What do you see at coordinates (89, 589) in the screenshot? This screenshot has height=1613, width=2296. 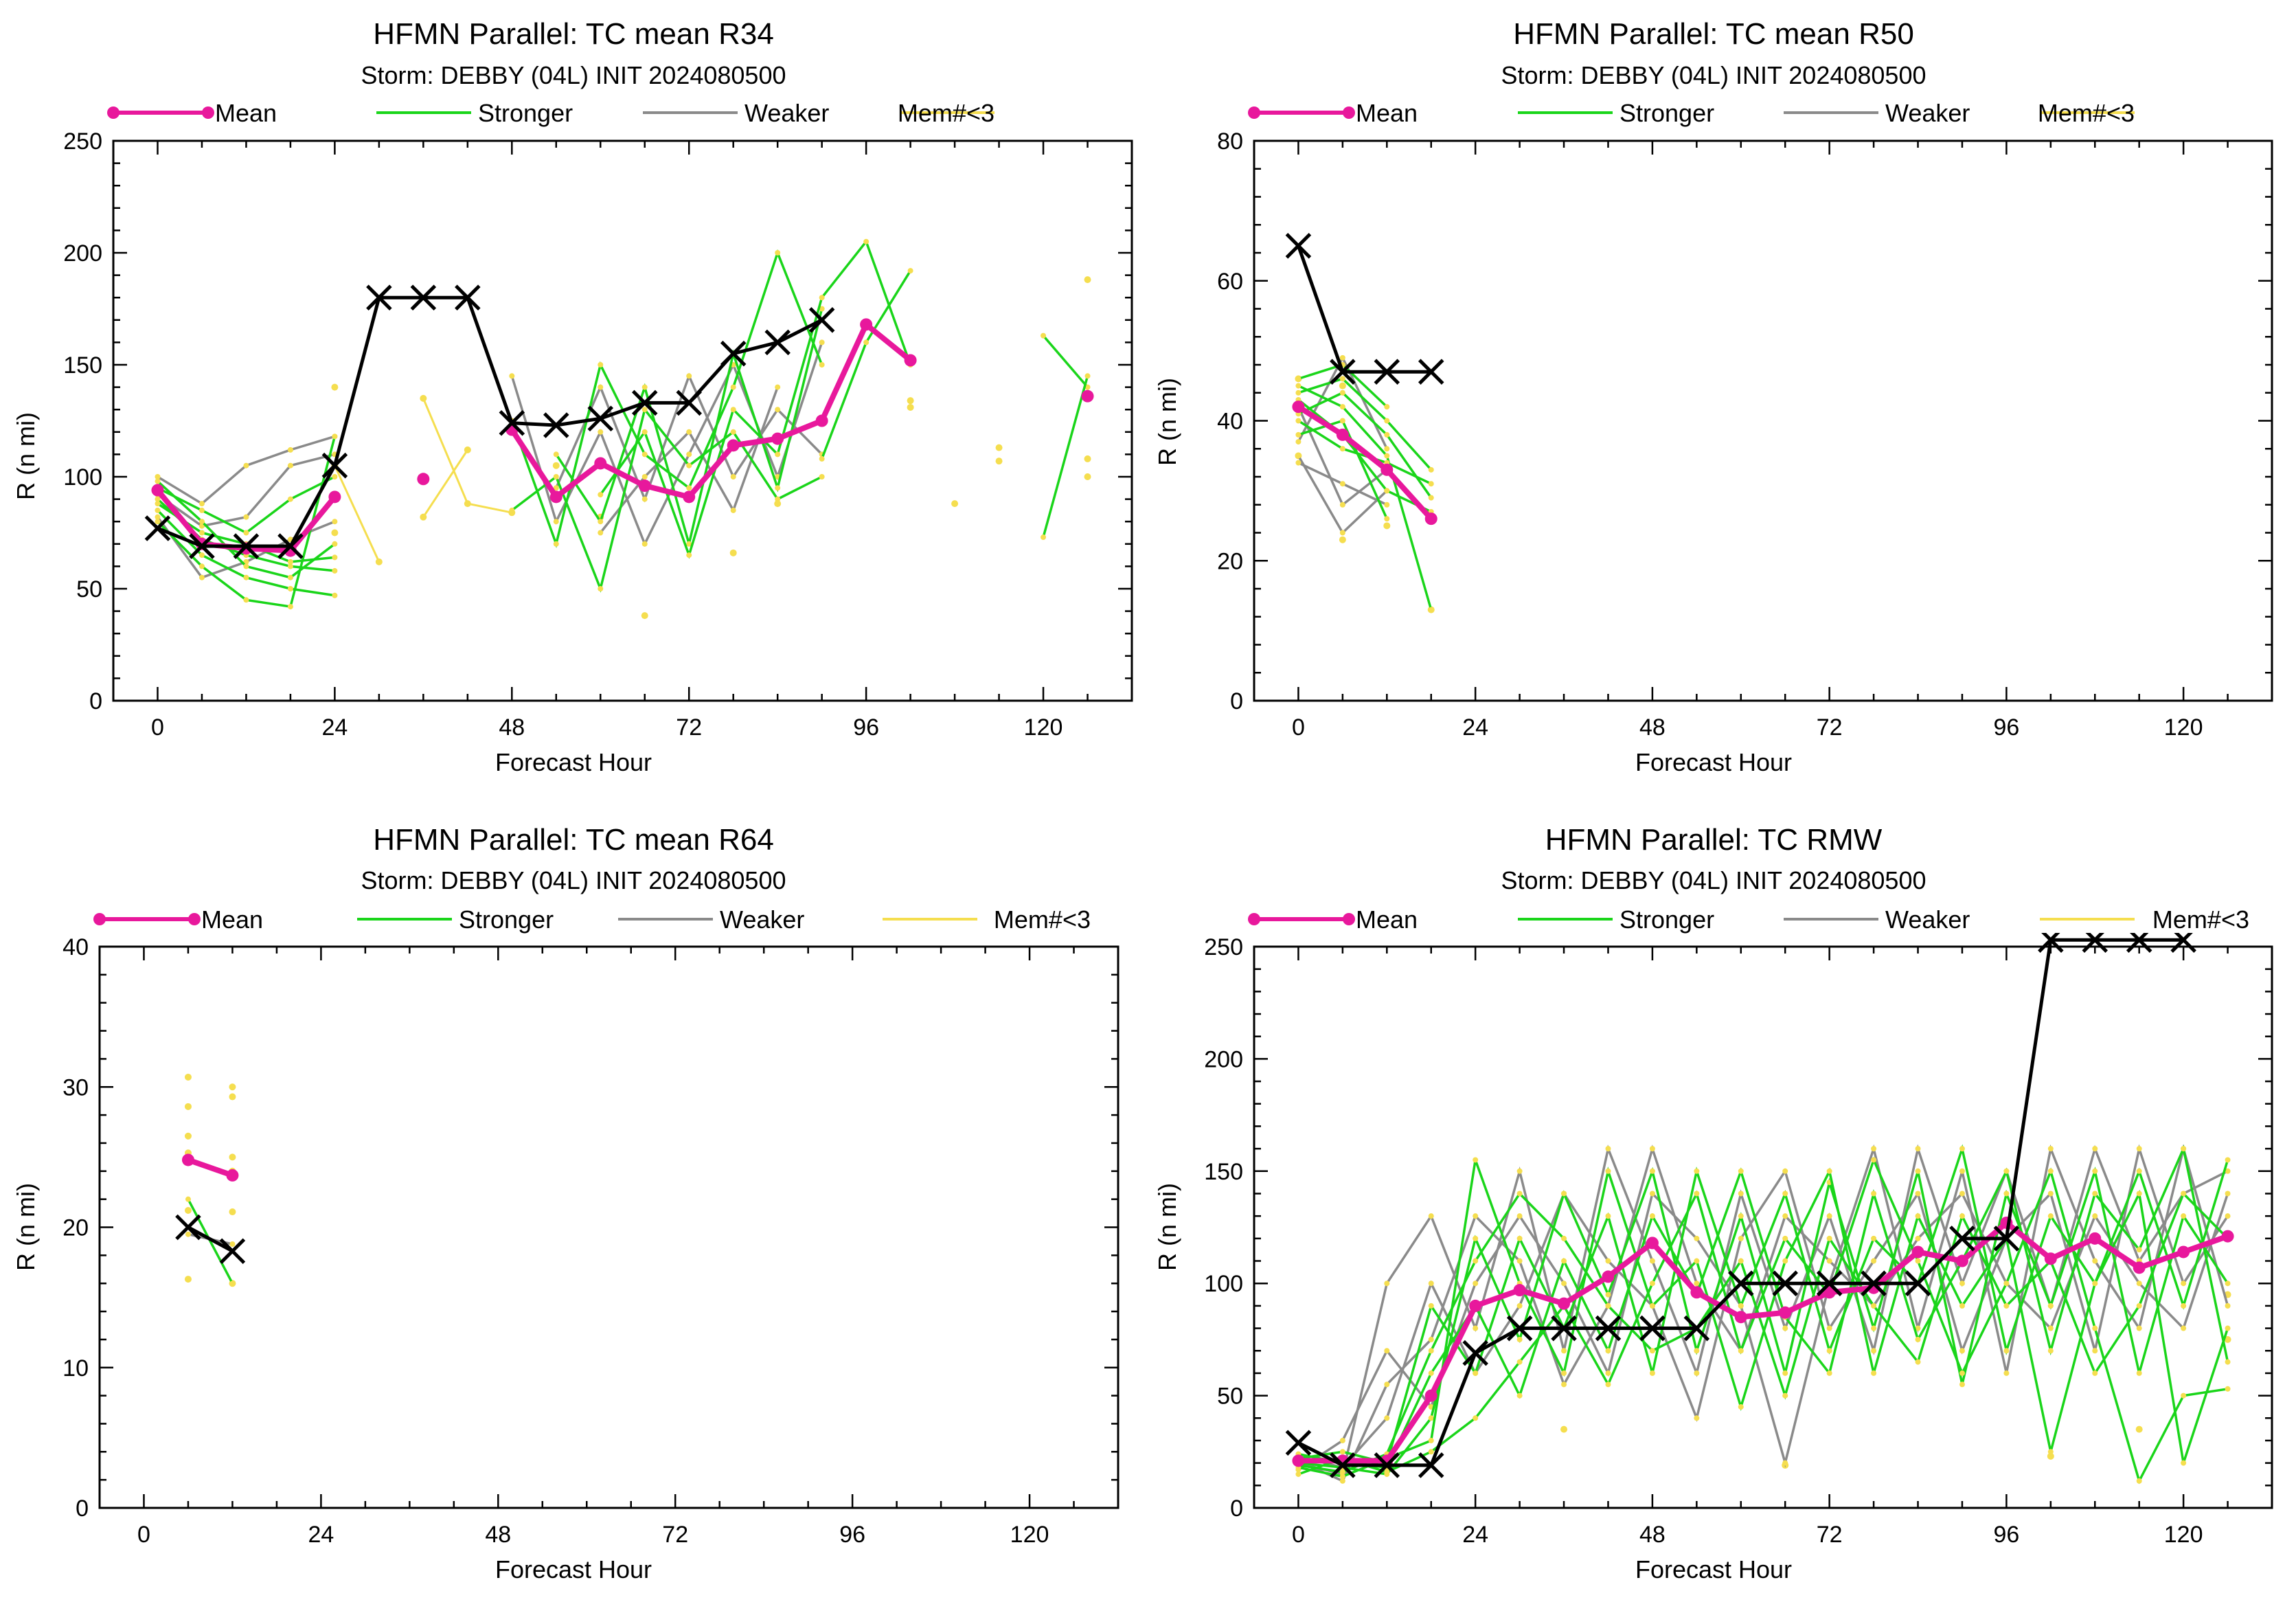 I see `y-tick-label: 50` at bounding box center [89, 589].